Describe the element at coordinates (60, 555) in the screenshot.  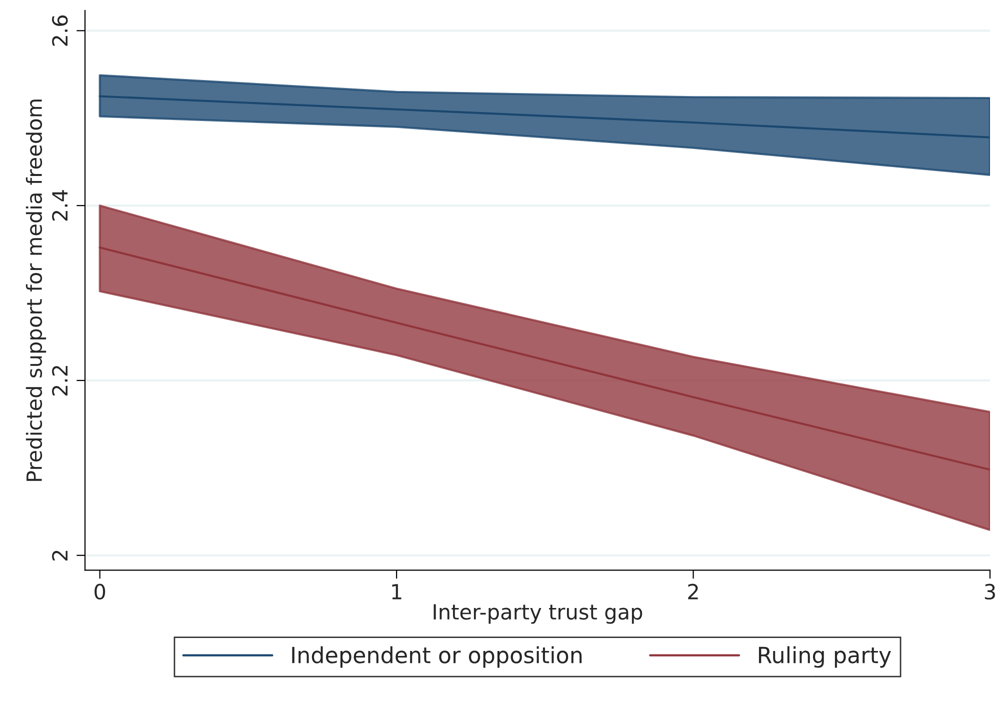
I see `y-tick-label: 2` at that location.